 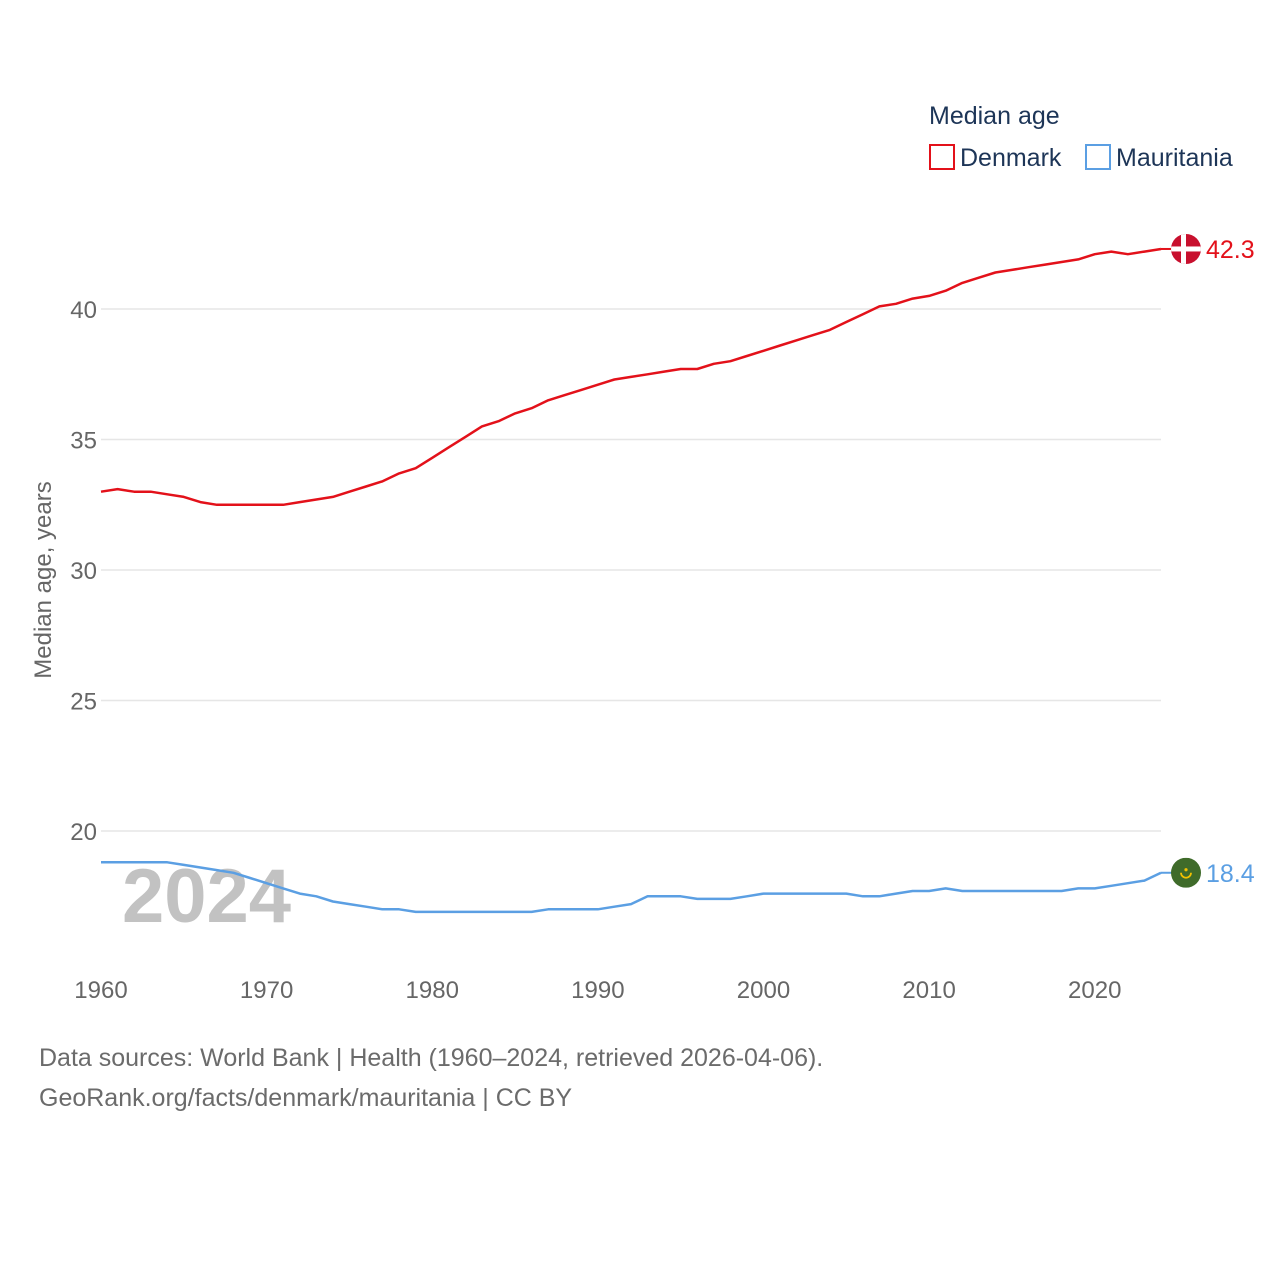 What do you see at coordinates (942, 157) in the screenshot?
I see `legend-swatch-denmark` at bounding box center [942, 157].